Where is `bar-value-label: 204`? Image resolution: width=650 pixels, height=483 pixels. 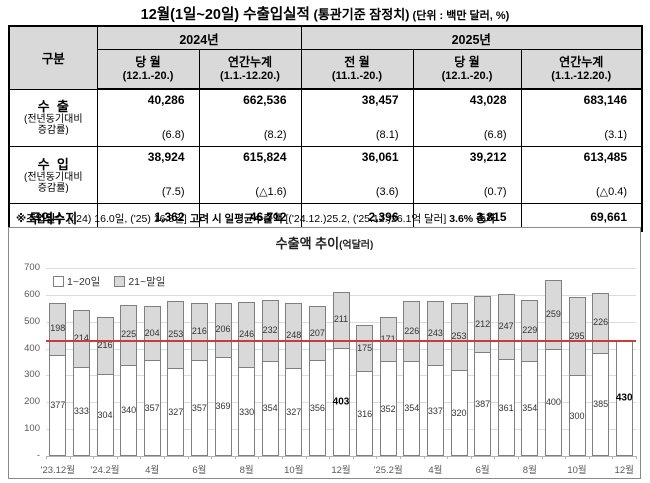
bar-value-label: 204 is located at coordinates (152, 332).